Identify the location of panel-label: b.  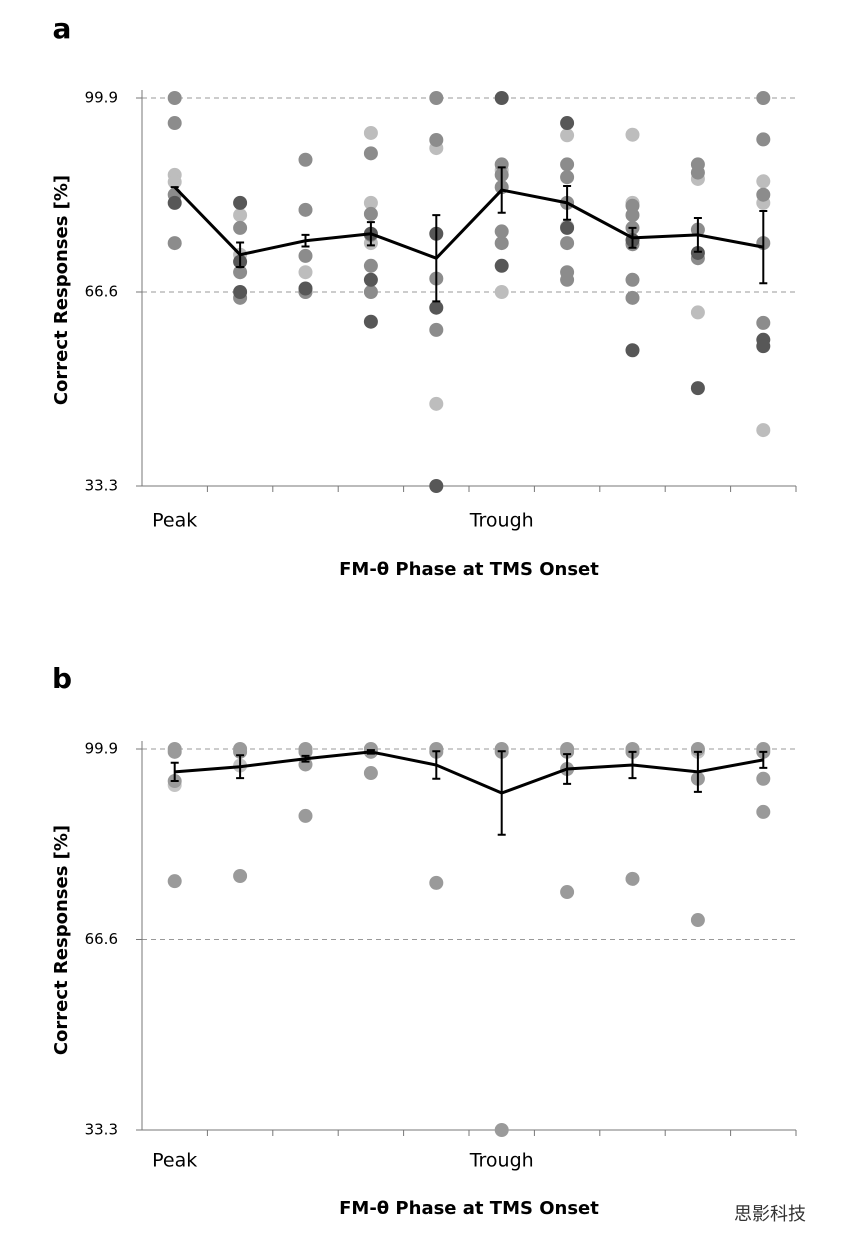
(62, 678).